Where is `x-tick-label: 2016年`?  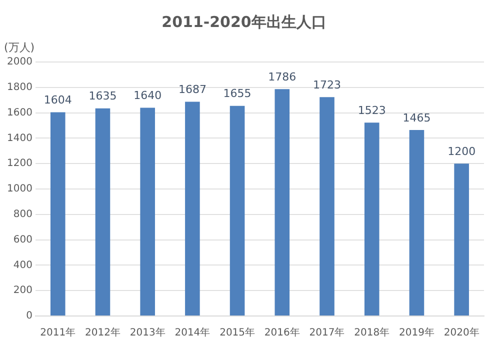 x-tick-label: 2016年 is located at coordinates (282, 332).